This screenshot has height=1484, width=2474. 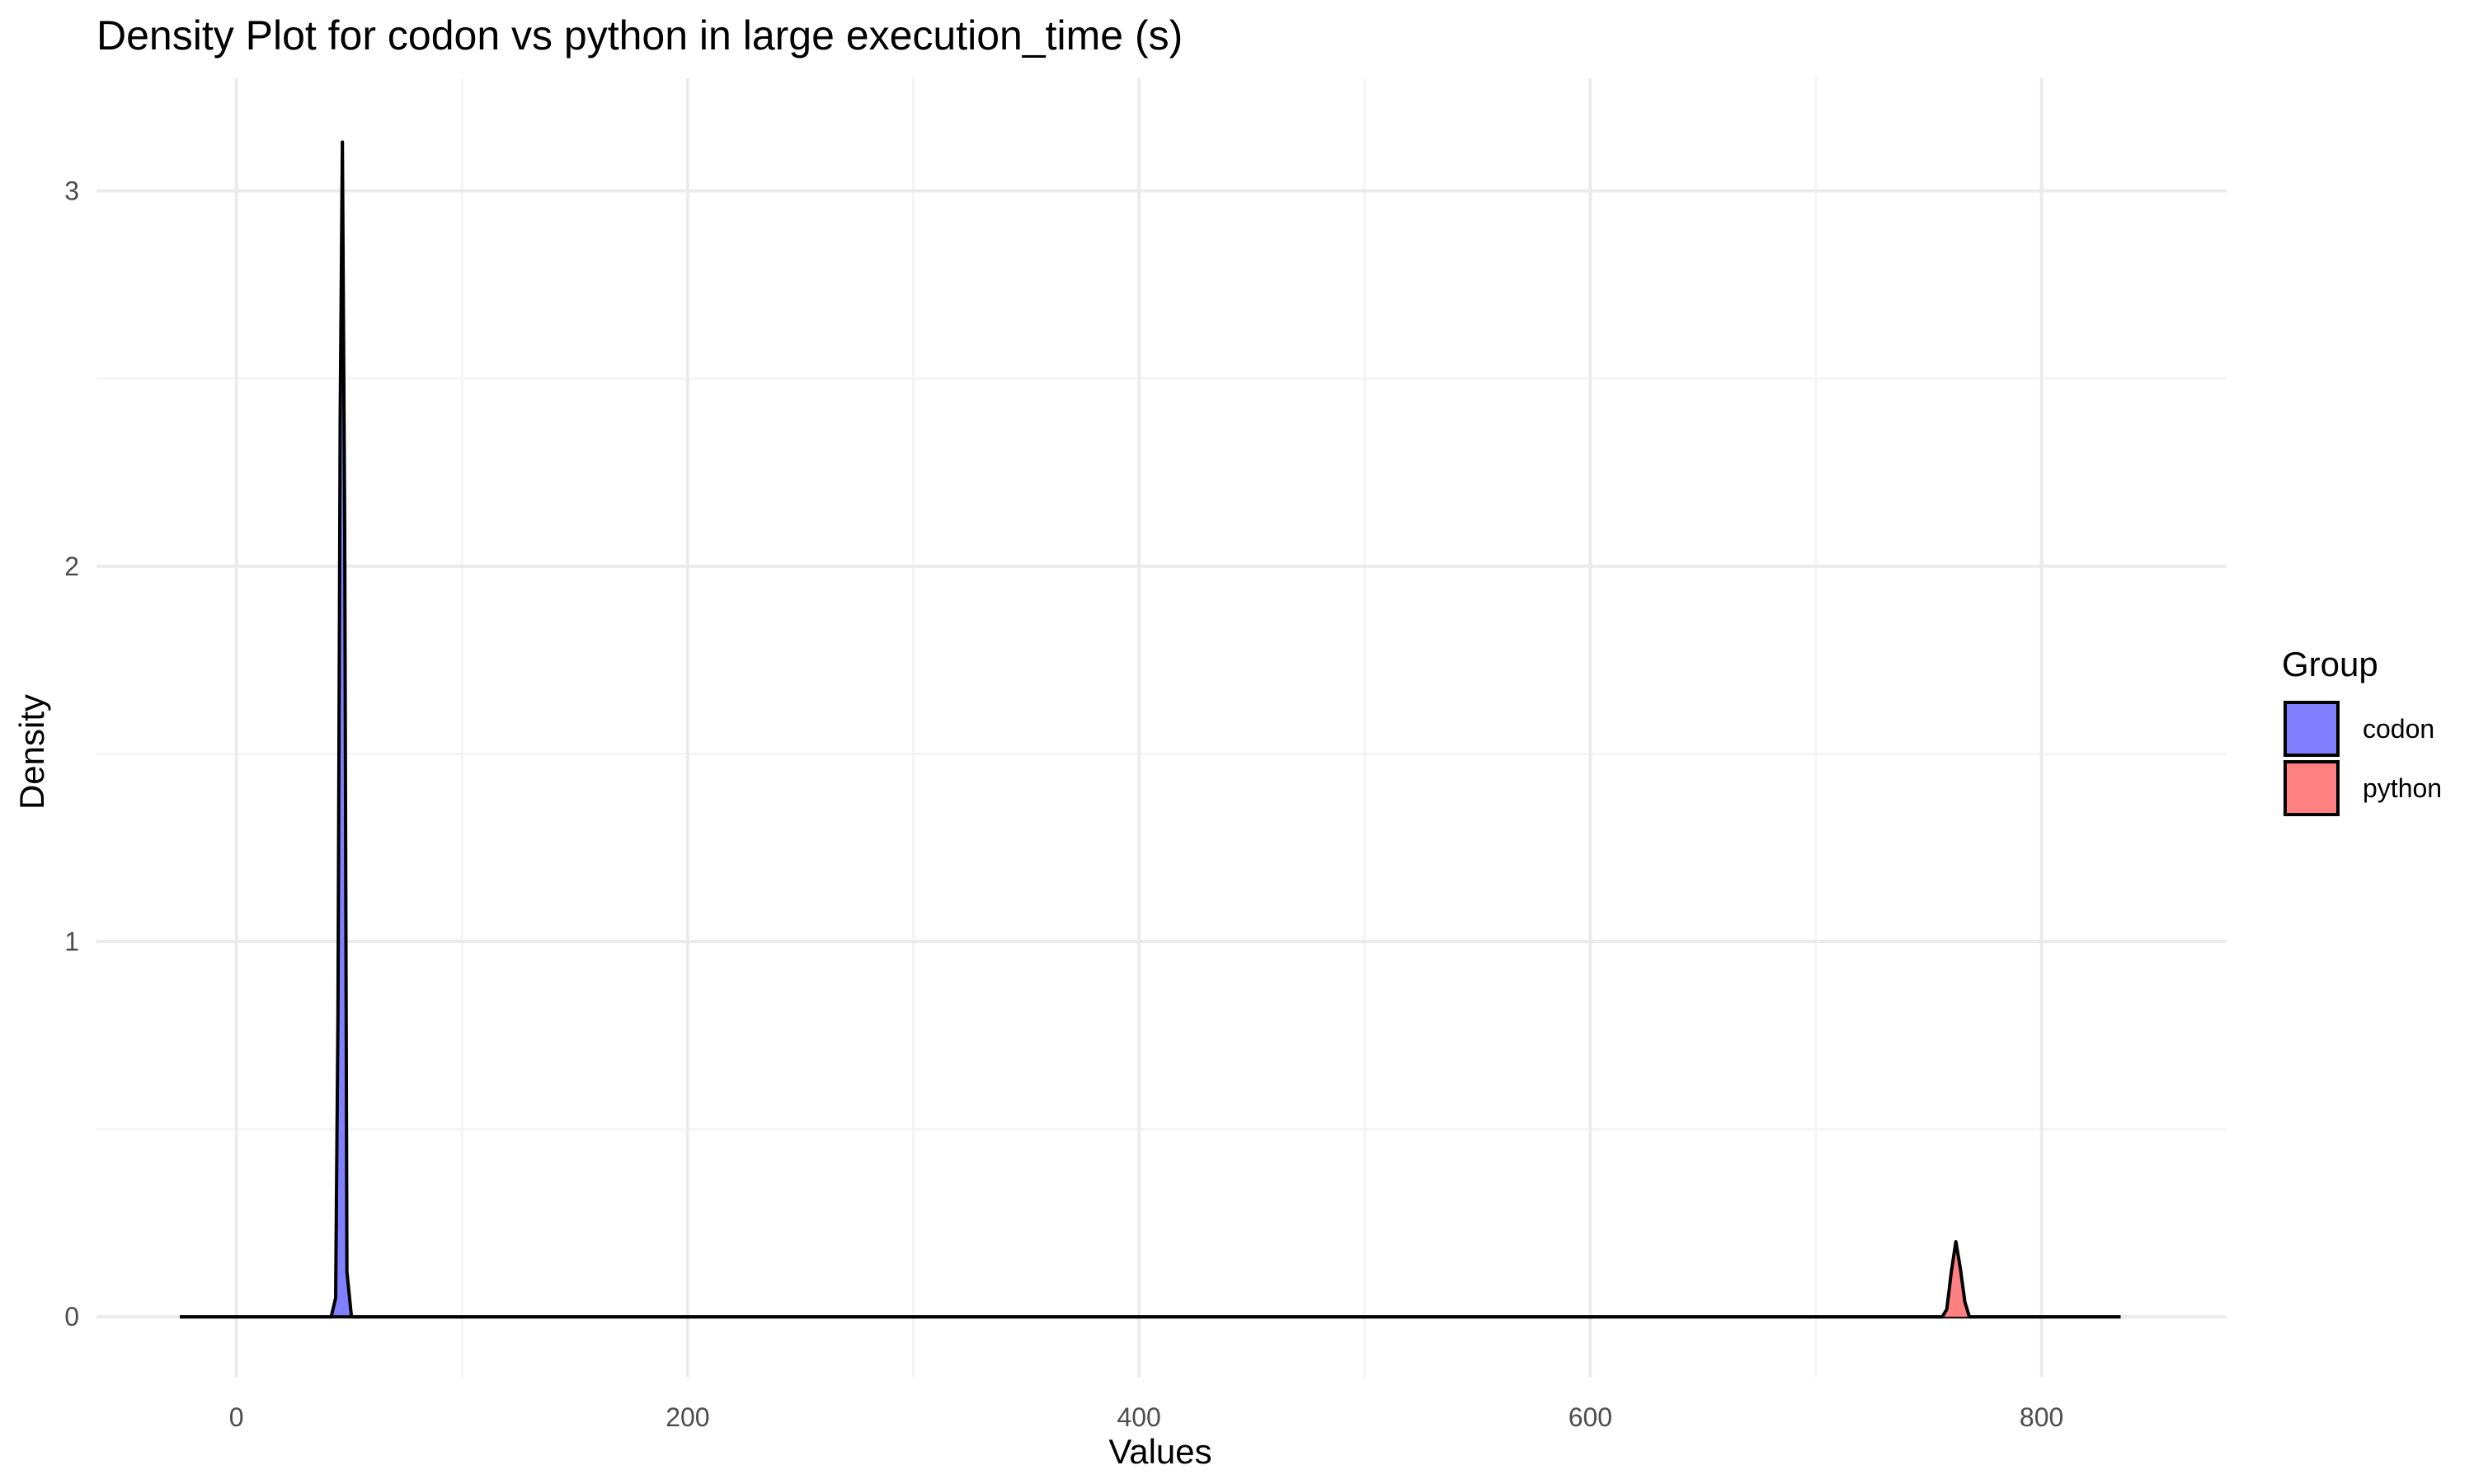 I want to click on x-tick-label: 200, so click(x=687, y=1417).